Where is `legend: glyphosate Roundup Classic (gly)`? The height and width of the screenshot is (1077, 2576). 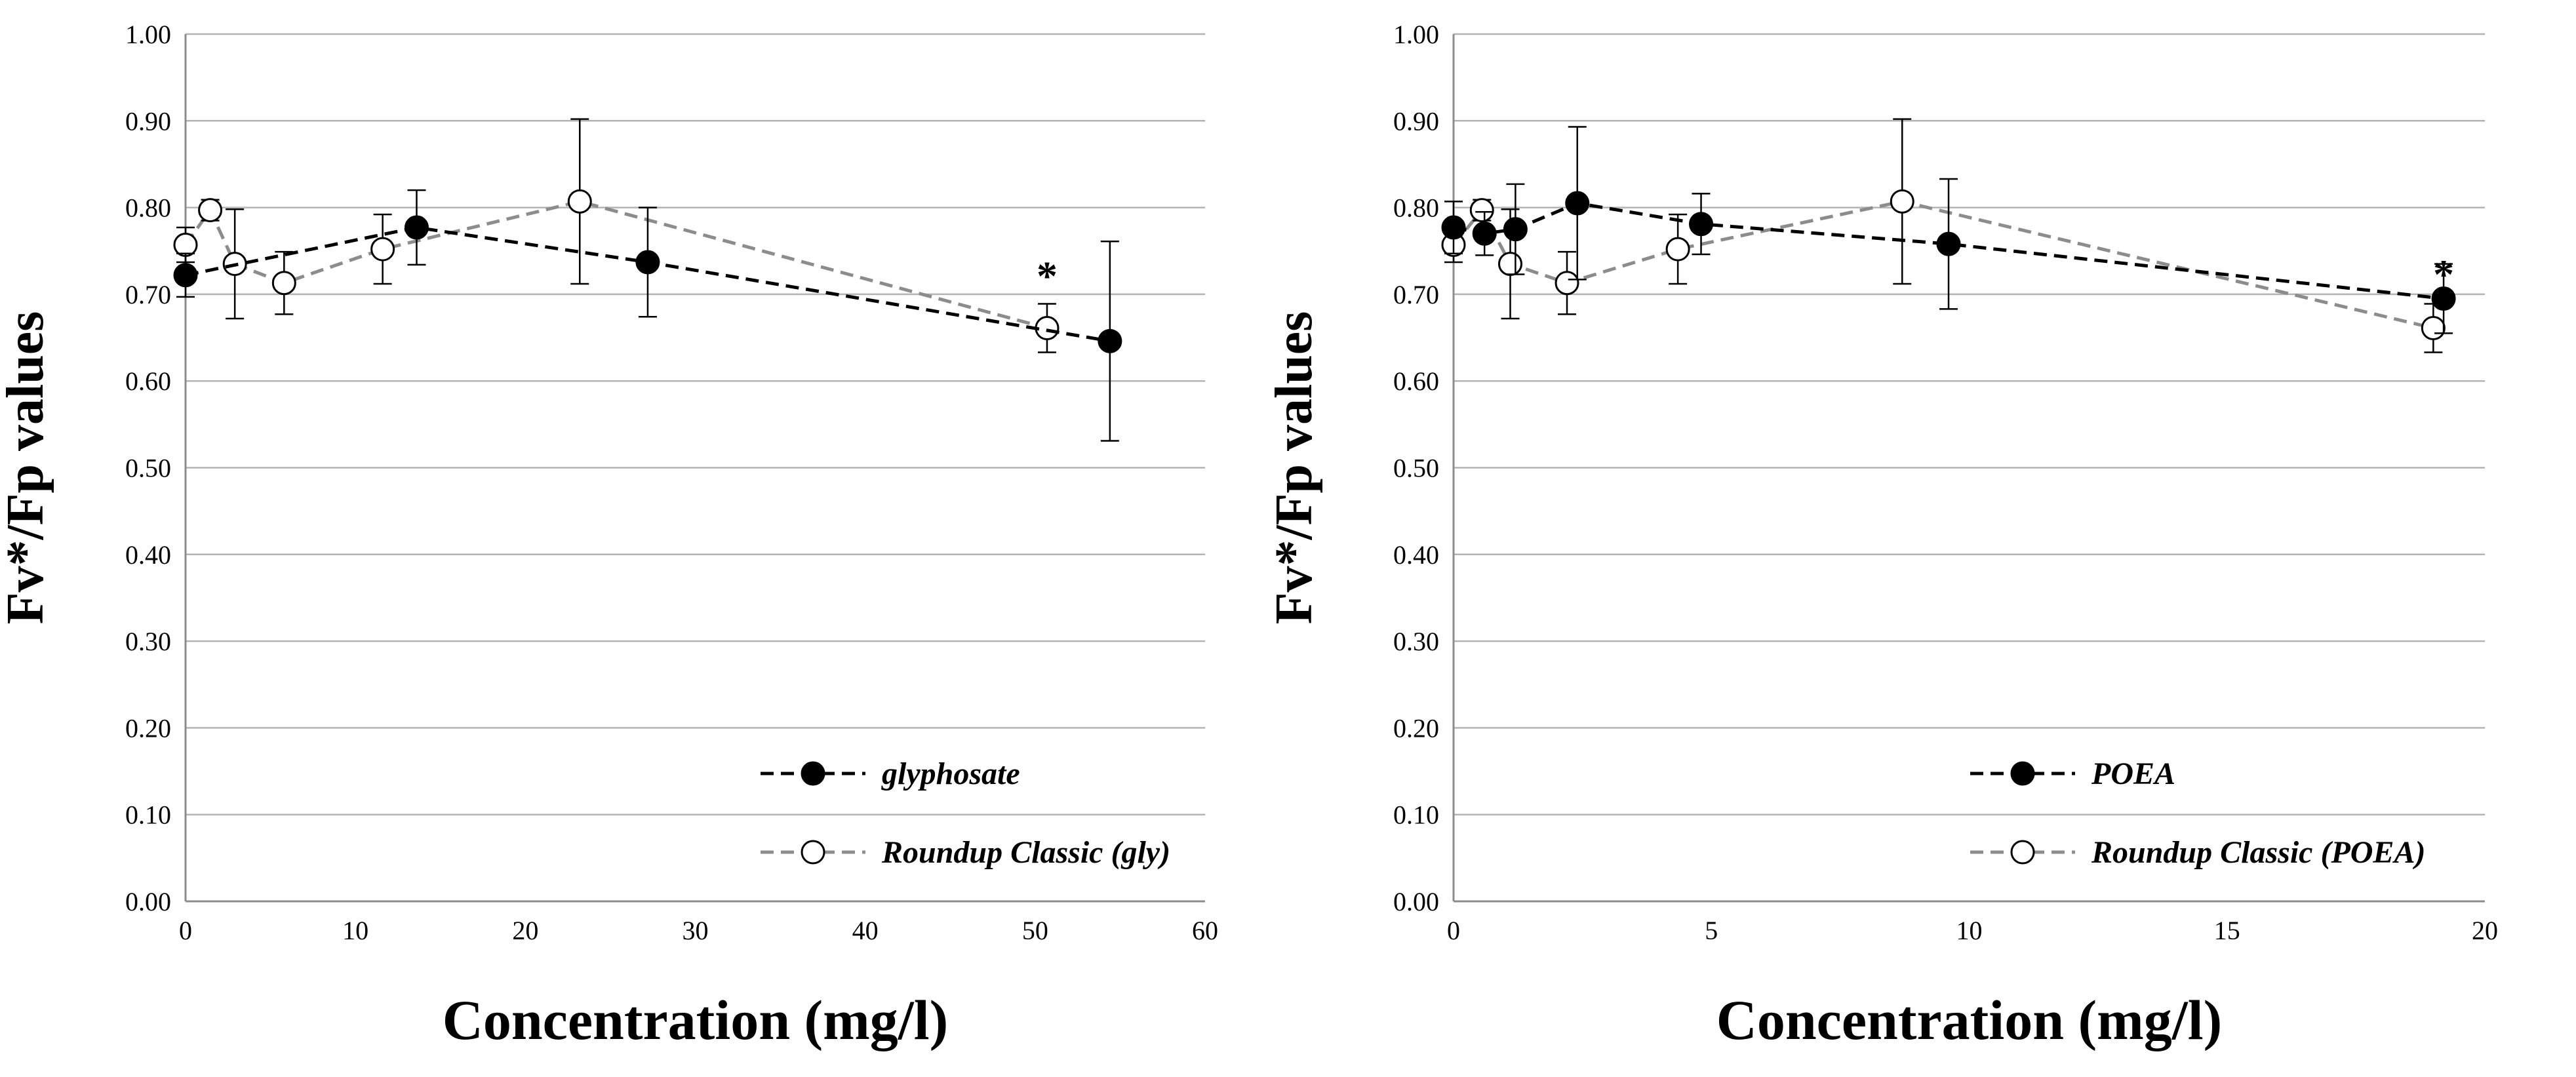 legend: glyphosate Roundup Classic (gly) is located at coordinates (965, 813).